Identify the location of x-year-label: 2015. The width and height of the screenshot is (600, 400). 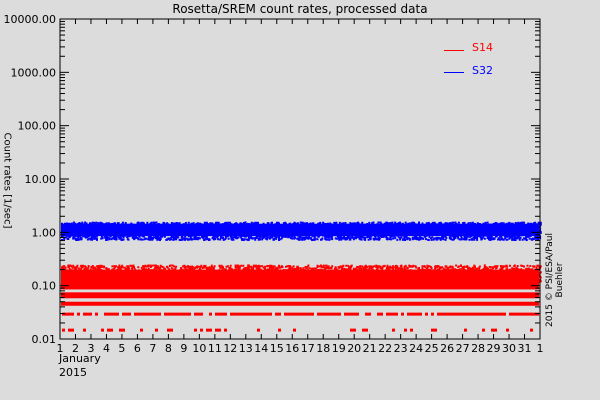
(73, 372).